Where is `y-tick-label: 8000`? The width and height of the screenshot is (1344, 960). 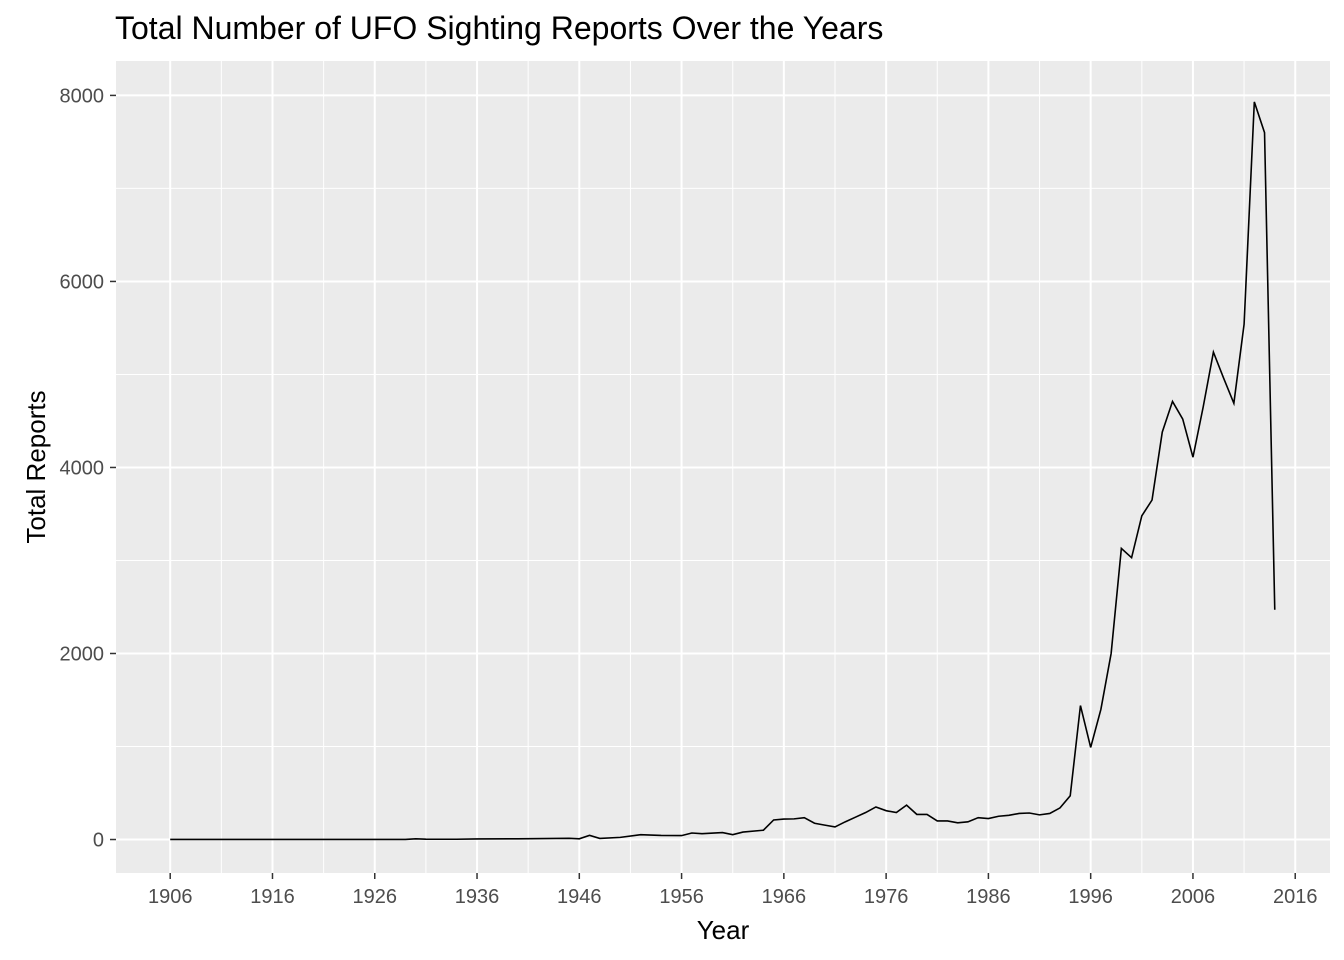 y-tick-label: 8000 is located at coordinates (82, 96).